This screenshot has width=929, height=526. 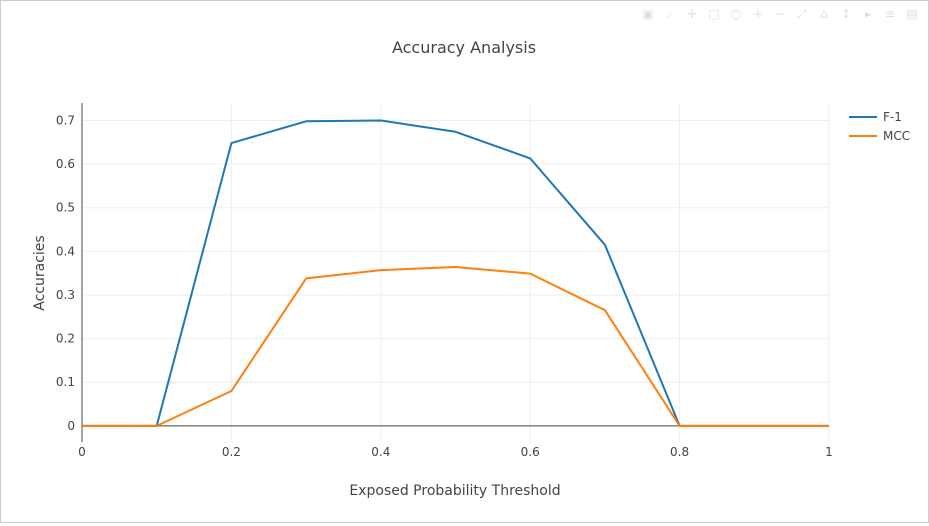 I want to click on legend-label: MCC, so click(x=896, y=136).